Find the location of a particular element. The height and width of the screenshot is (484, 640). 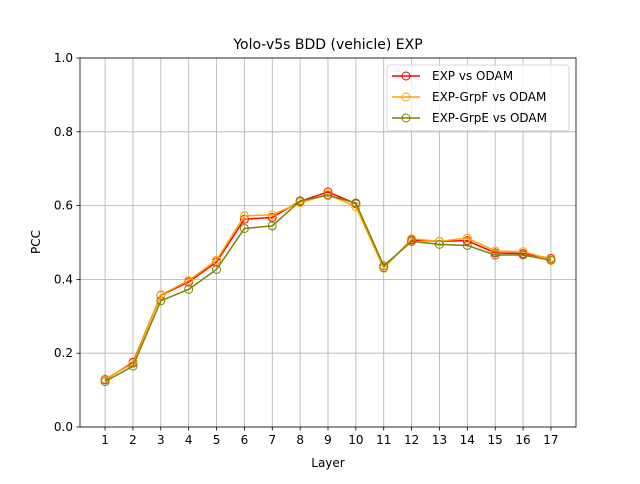

x-tick-label: 7 is located at coordinates (272, 440).